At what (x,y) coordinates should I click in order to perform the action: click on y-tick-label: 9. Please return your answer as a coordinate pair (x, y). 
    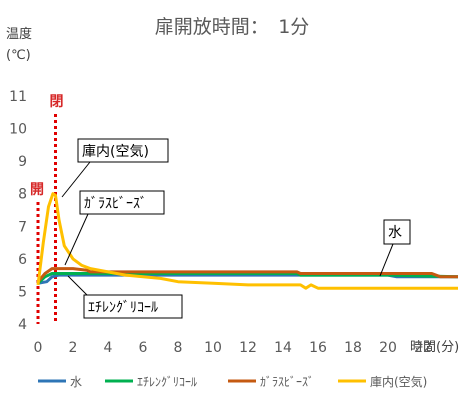
    Looking at the image, I should click on (22, 162).